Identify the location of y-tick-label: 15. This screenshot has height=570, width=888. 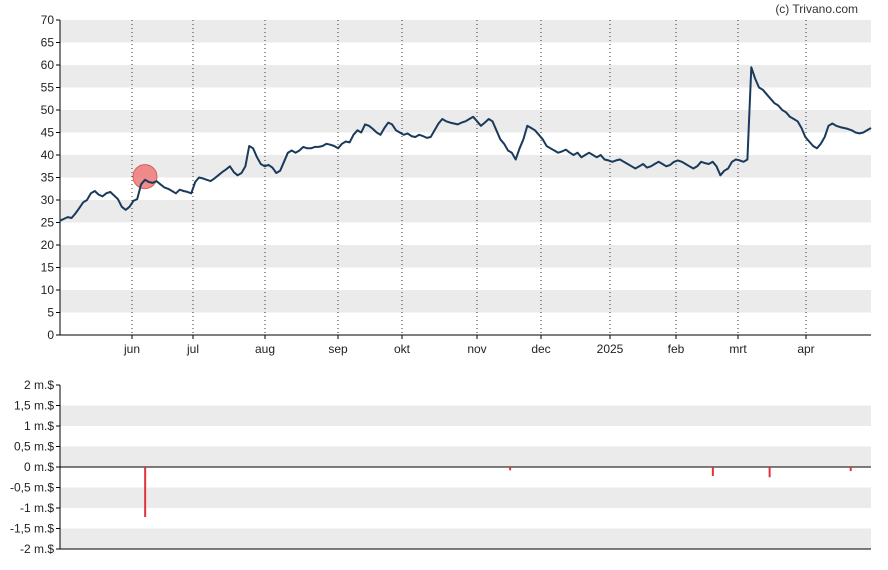
(48, 268).